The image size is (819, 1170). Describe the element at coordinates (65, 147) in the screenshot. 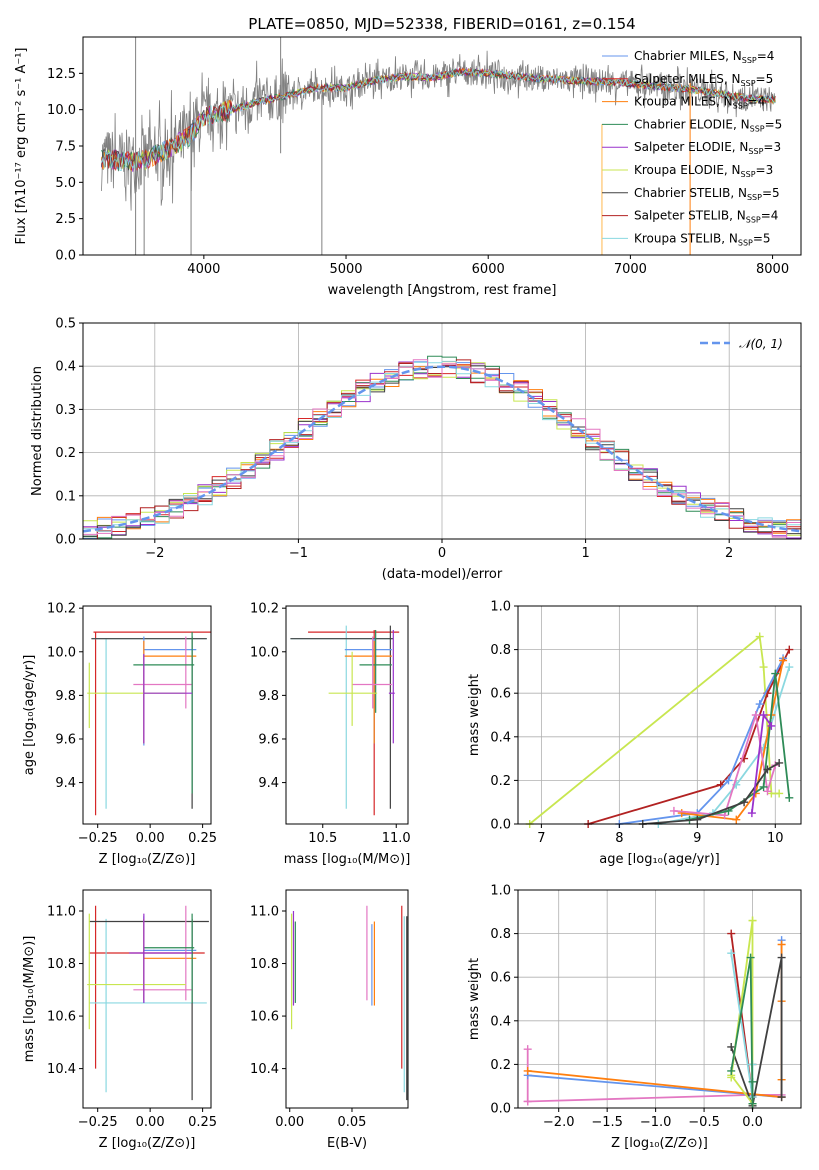

I see `y-tick-label: 7.5` at that location.